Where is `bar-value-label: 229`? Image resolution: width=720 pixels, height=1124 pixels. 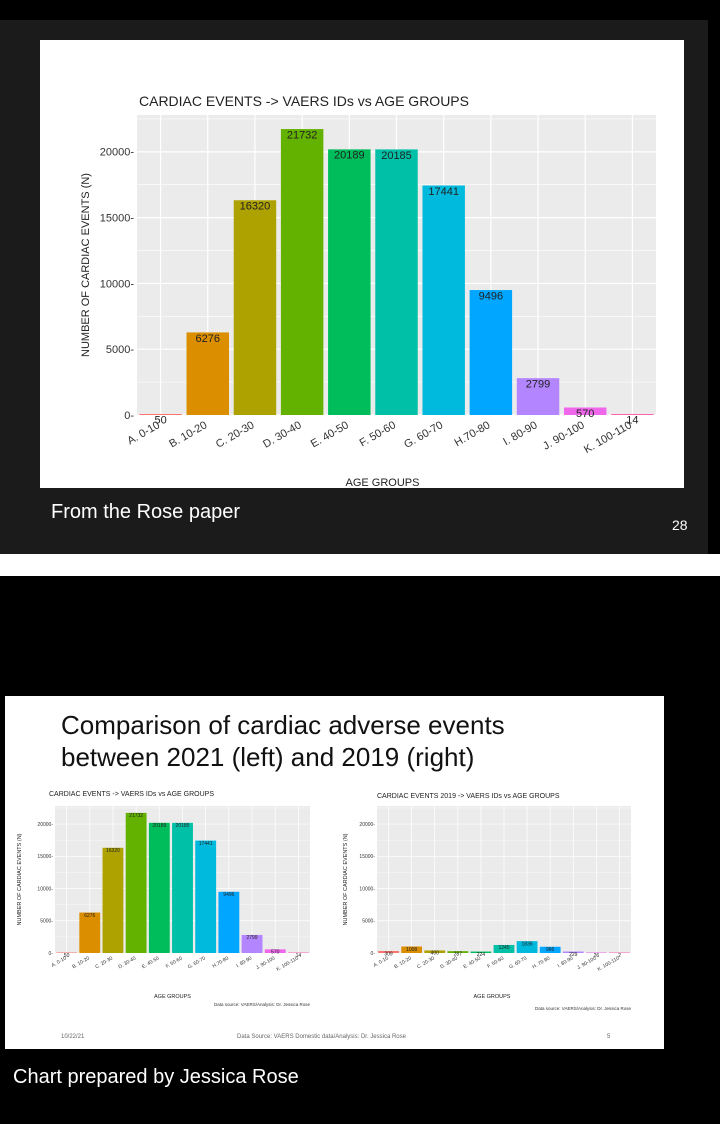 bar-value-label: 229 is located at coordinates (573, 955).